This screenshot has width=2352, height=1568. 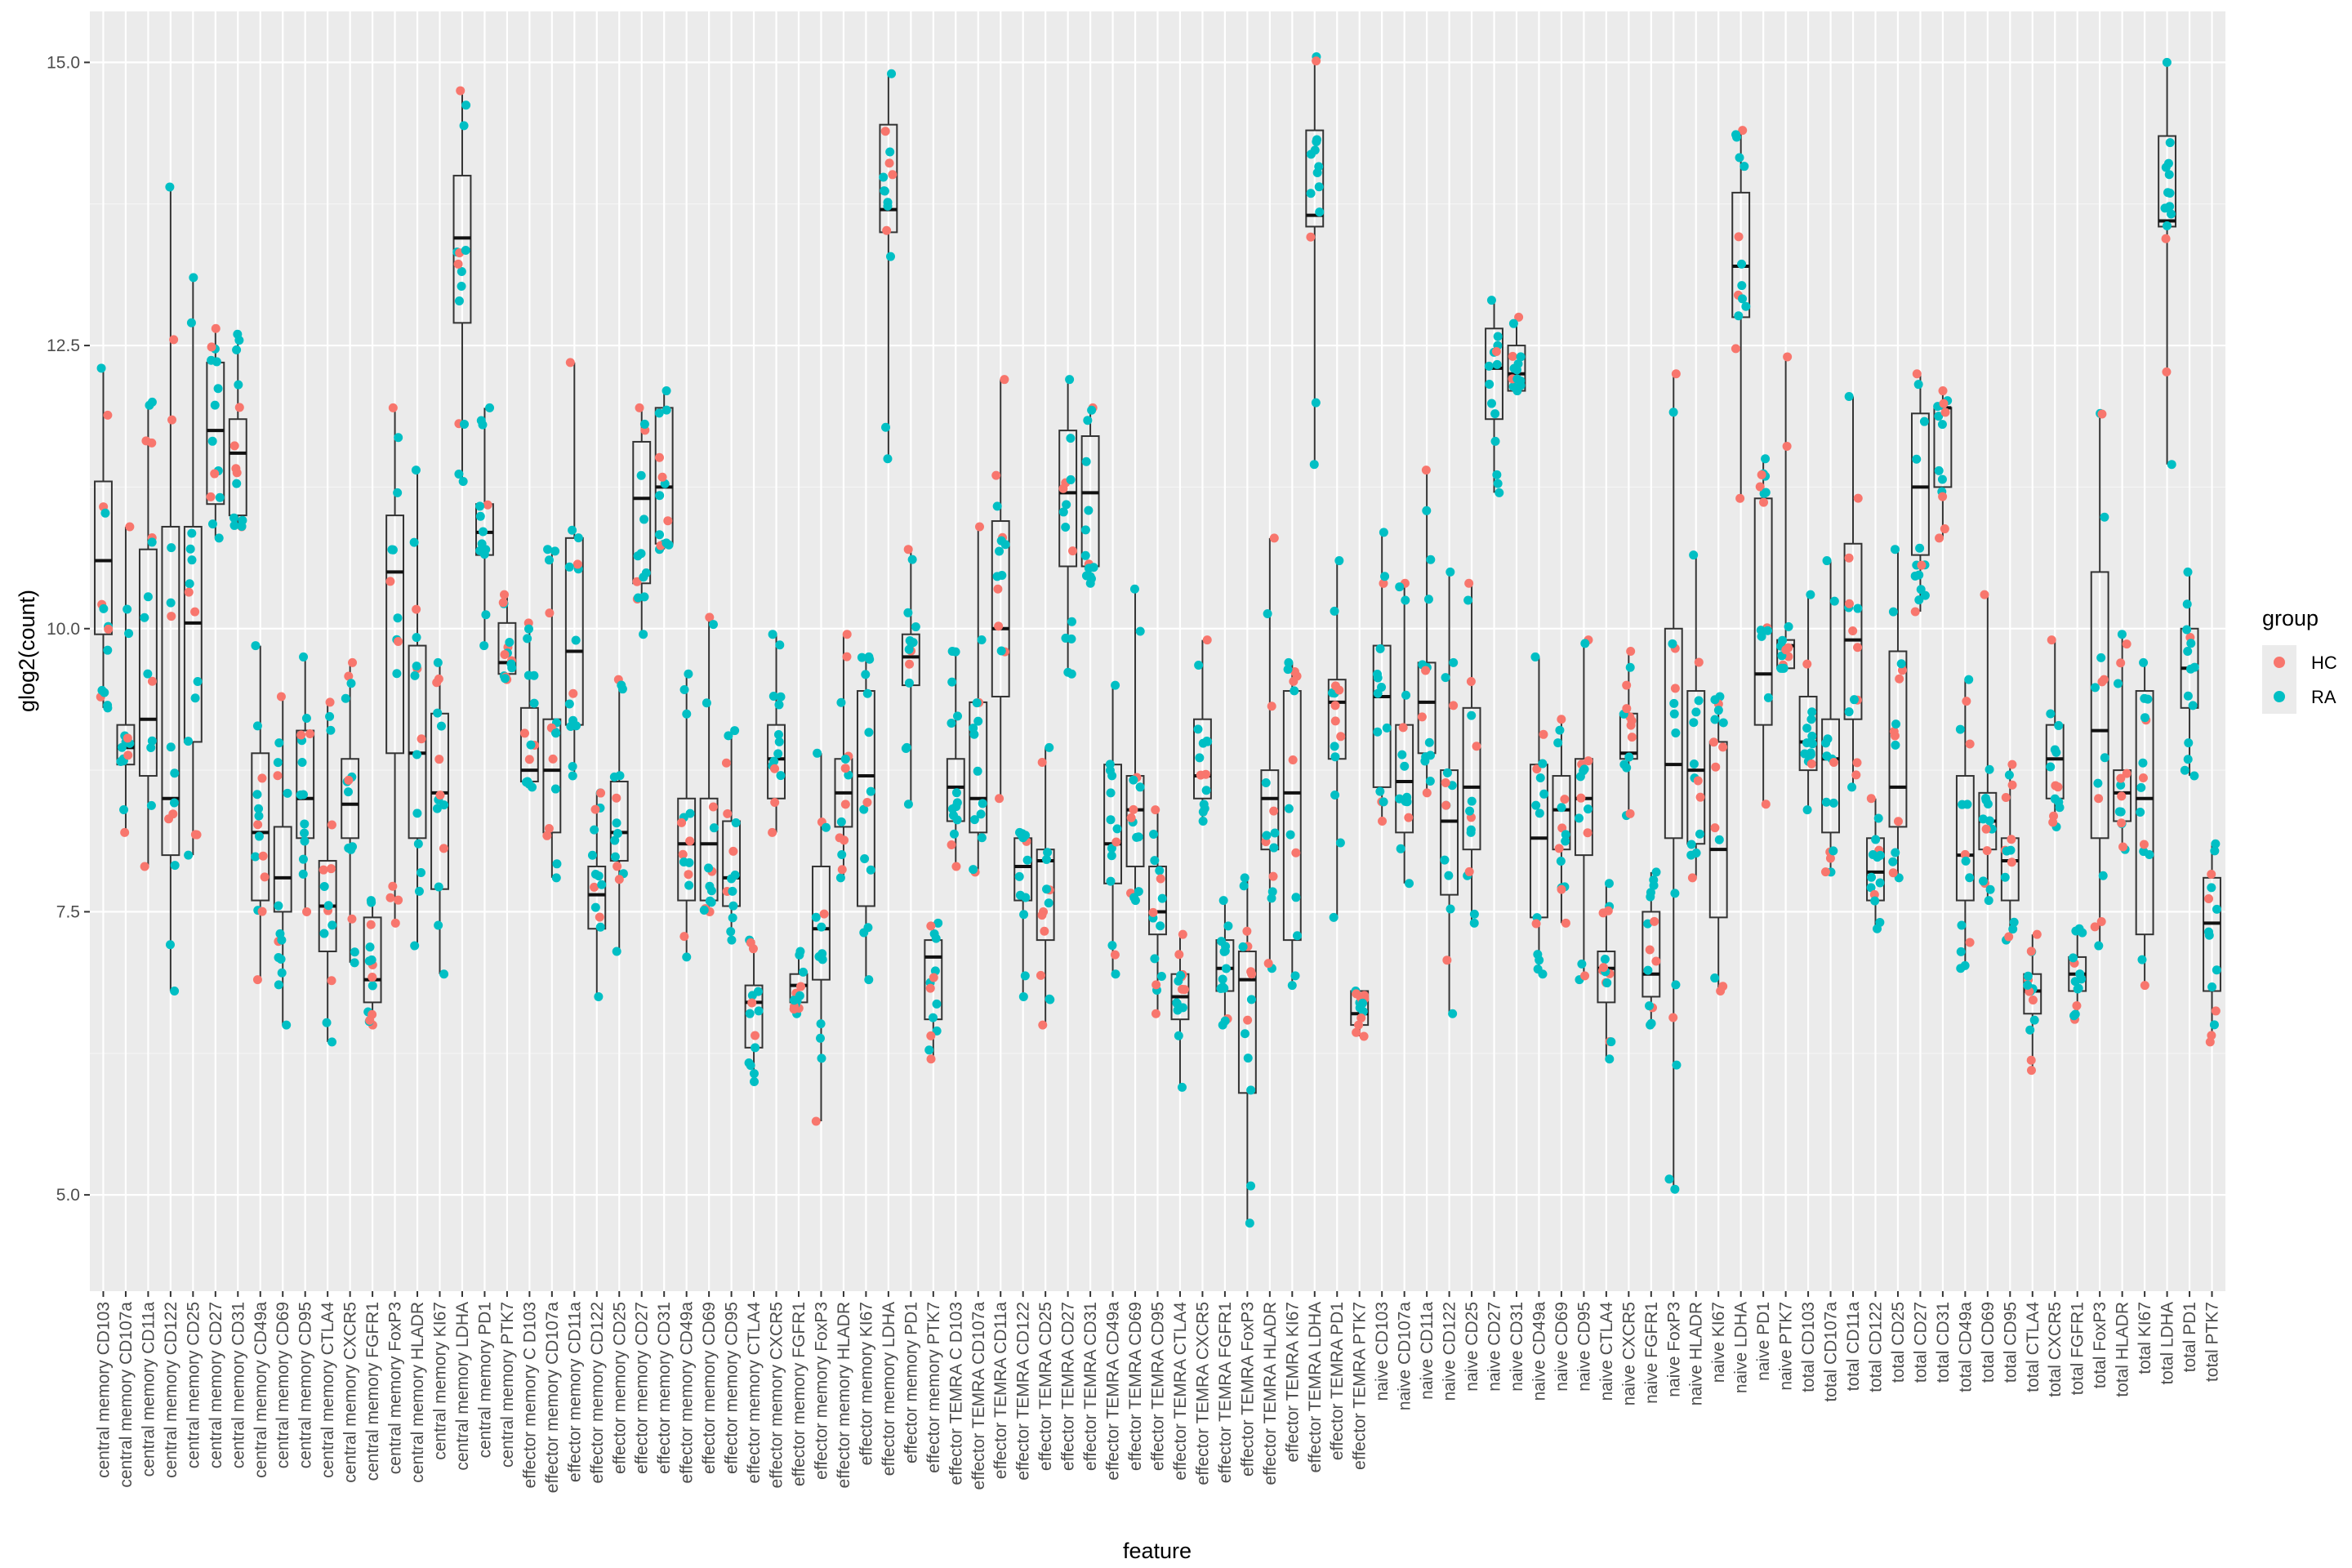 What do you see at coordinates (507, 1385) in the screenshot?
I see `x-tick-label: central memory PTK7` at bounding box center [507, 1385].